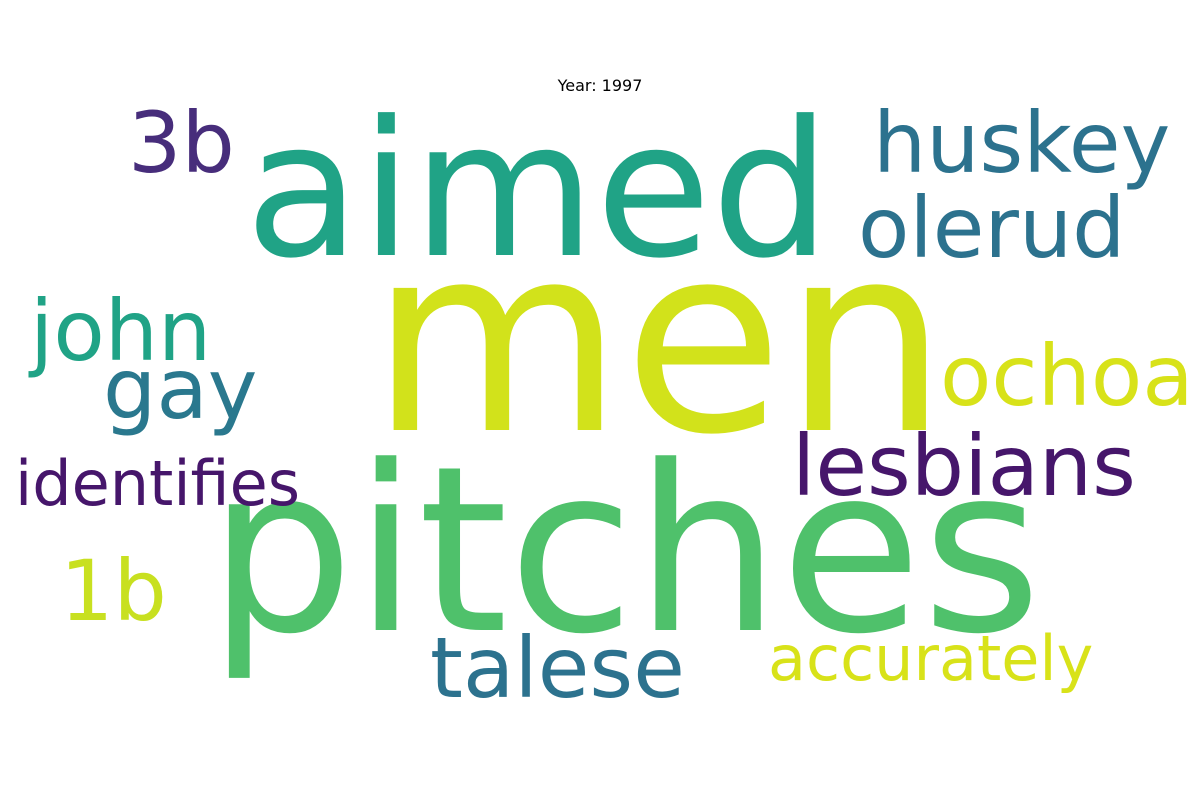  I want to click on word-gay: gay, so click(180, 389).